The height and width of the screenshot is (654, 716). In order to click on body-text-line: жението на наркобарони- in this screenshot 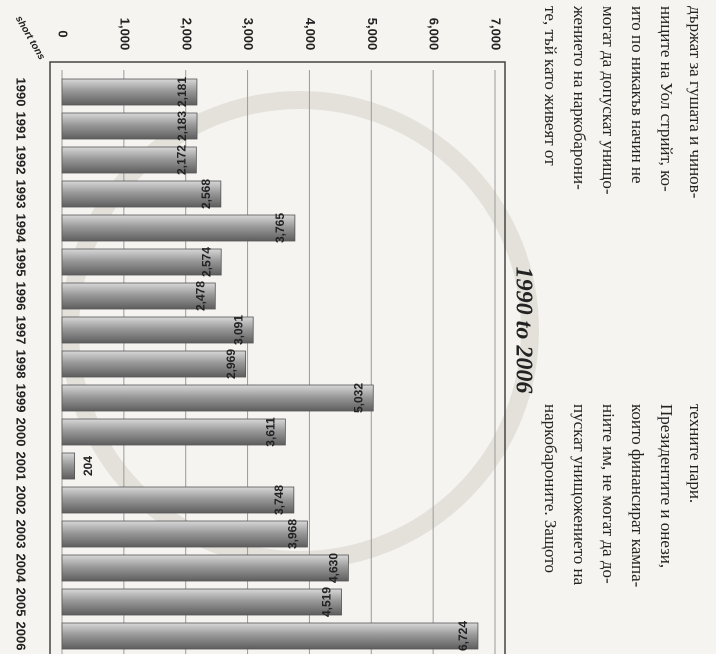, I will do `click(579, 97)`.